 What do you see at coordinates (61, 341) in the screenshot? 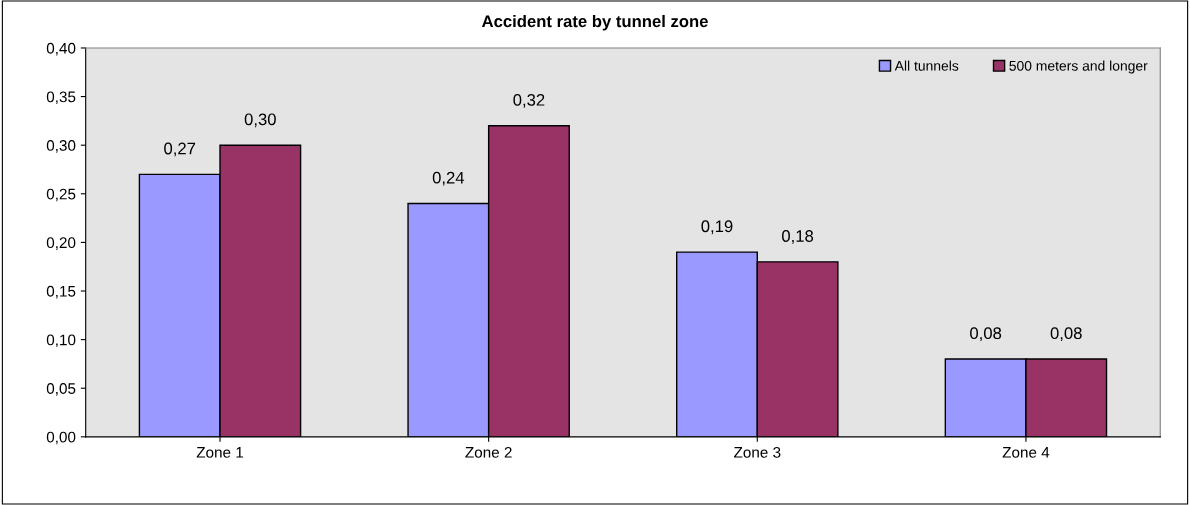
I see `y-tick-label: 0,10` at bounding box center [61, 341].